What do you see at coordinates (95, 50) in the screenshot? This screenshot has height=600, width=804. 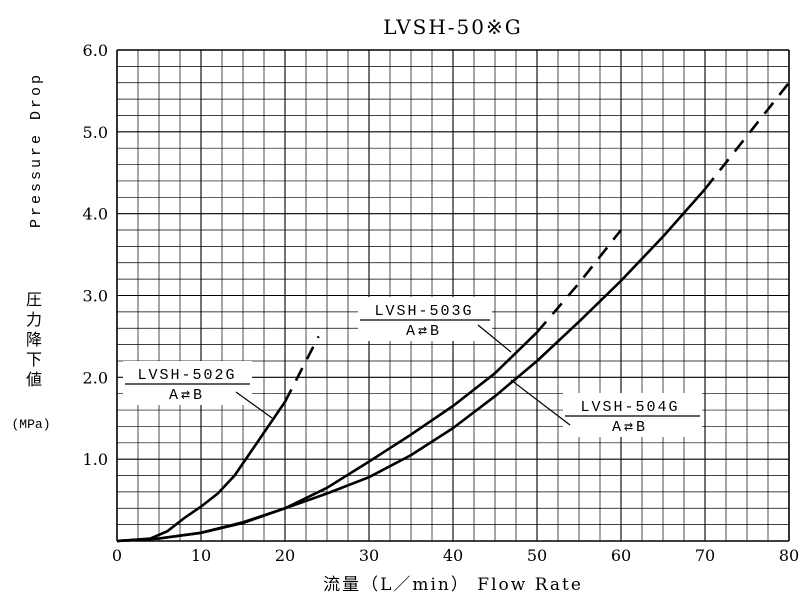 I see `y-tick-label: 6.0` at bounding box center [95, 50].